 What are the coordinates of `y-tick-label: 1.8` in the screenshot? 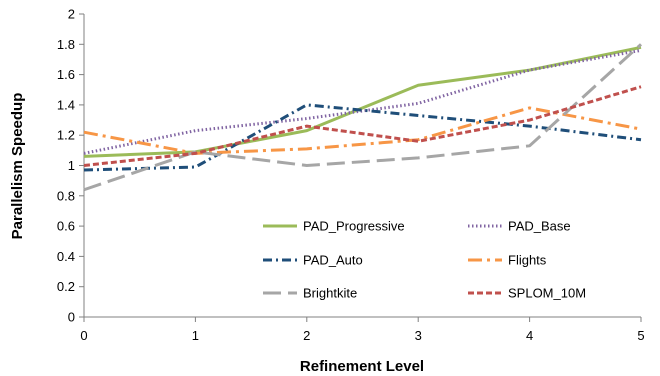 It's located at (66, 44).